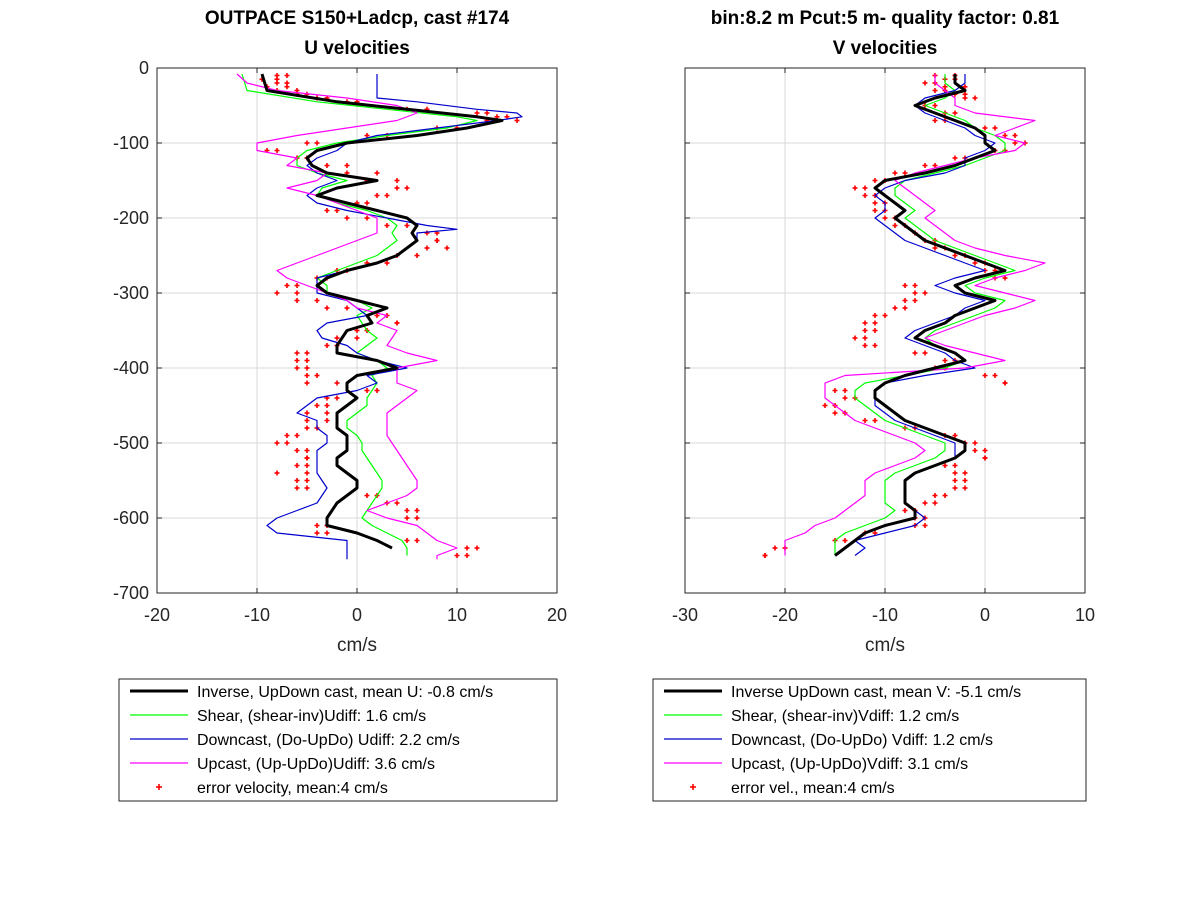 This screenshot has height=900, width=1200. Describe the element at coordinates (345, 692) in the screenshot. I see `u-legend-inverse: Inverse, UpDown cast, mean U: -0.8 cm/s` at that location.